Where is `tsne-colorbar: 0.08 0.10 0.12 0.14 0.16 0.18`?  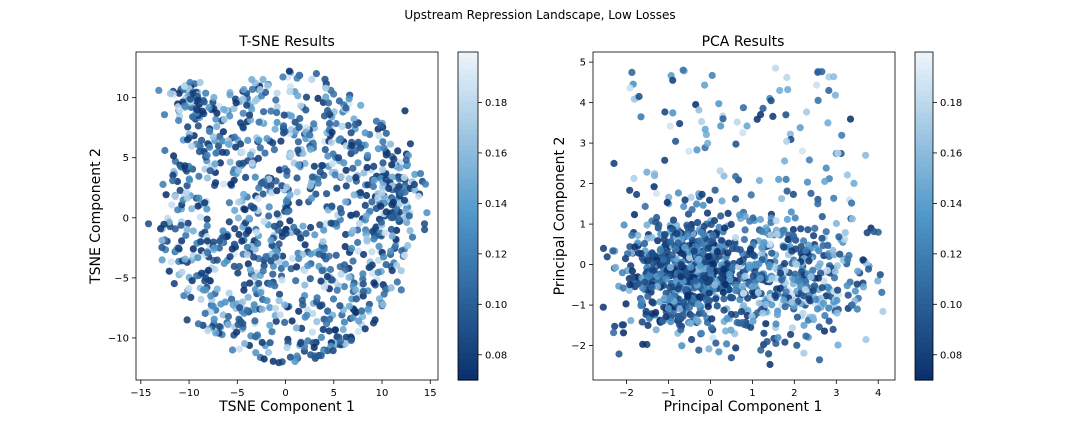
tsne-colorbar: 0.08 0.10 0.12 0.14 0.16 0.18 is located at coordinates (482, 216).